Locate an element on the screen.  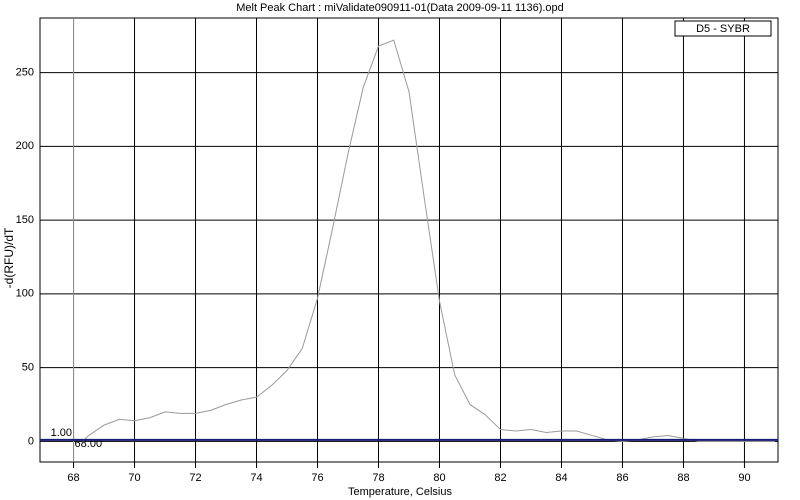
legend-entry: D5 - SYBR is located at coordinates (723, 29).